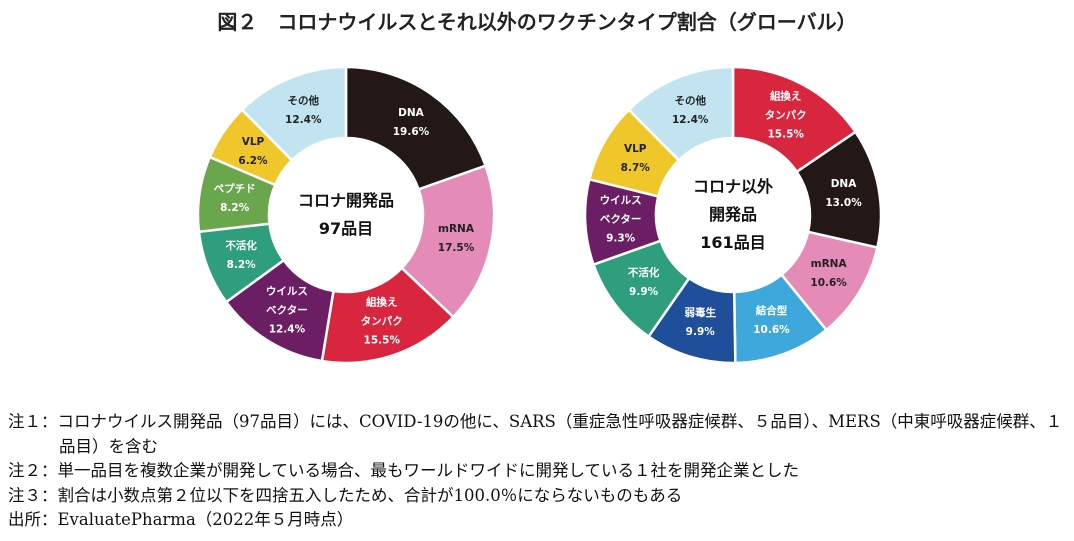 This screenshot has width=1074, height=541. I want to click on slice-label: 弱毒生 9.9%, so click(700, 323).